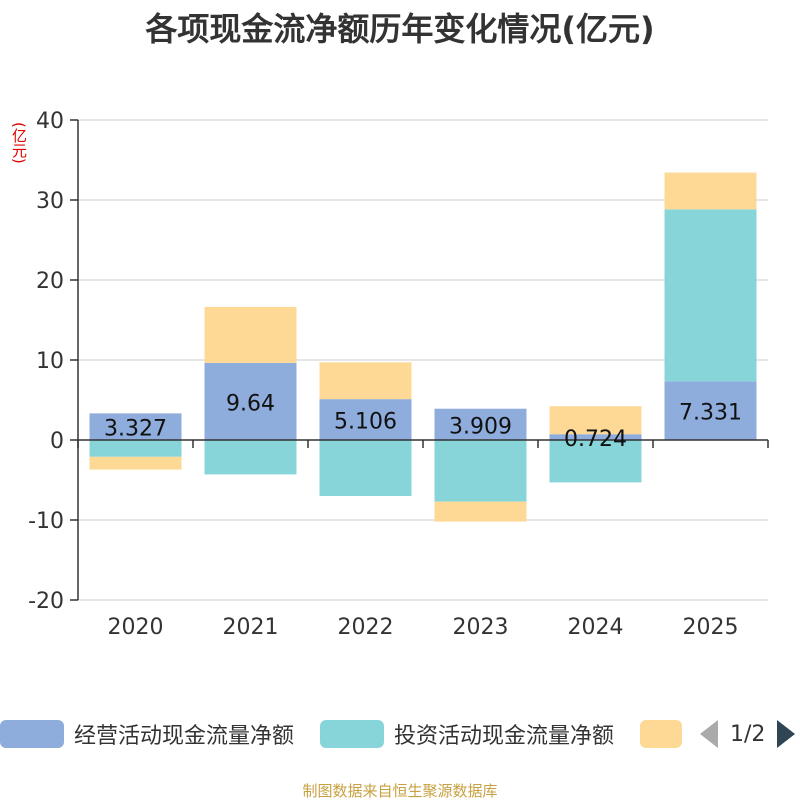 This screenshot has height=801, width=800. What do you see at coordinates (50, 281) in the screenshot?
I see `y-tick-label: 20` at bounding box center [50, 281].